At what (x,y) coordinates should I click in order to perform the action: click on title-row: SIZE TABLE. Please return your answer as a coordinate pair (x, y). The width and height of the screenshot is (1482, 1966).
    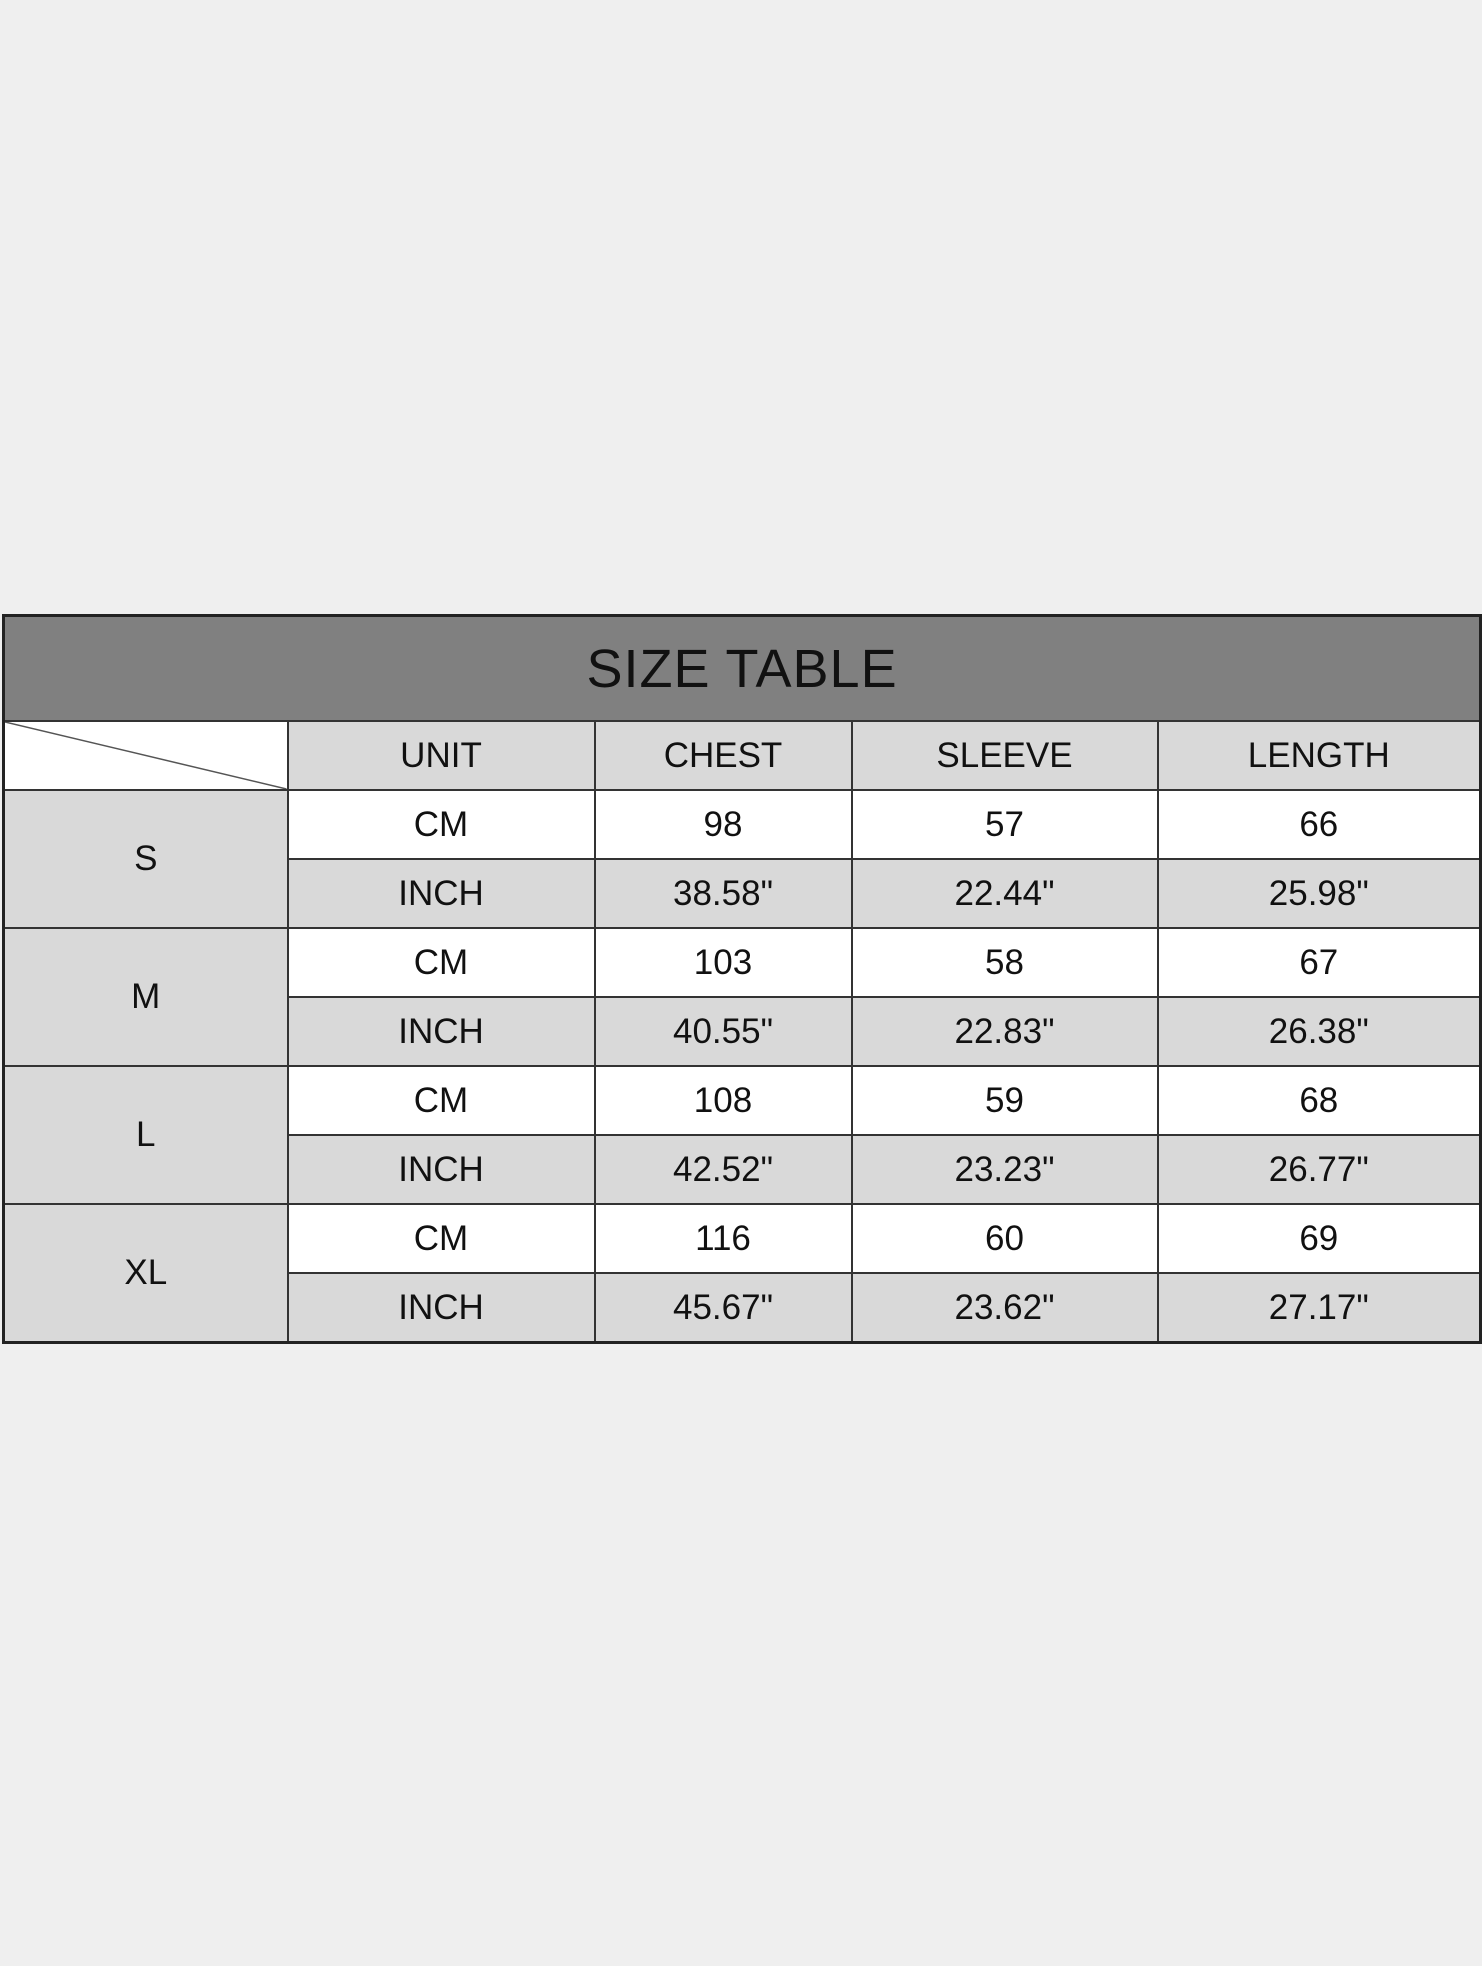
    Looking at the image, I should click on (742, 668).